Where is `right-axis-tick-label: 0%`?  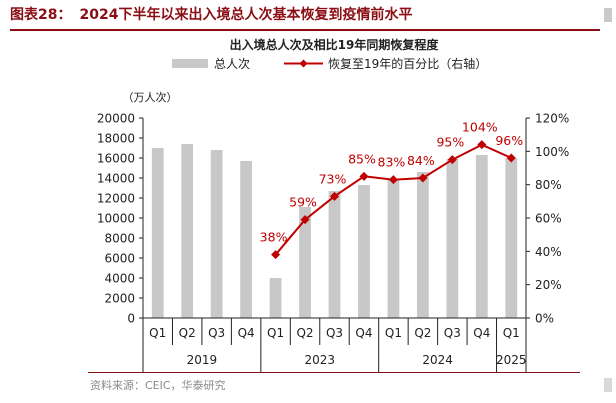 right-axis-tick-label: 0% is located at coordinates (544, 319).